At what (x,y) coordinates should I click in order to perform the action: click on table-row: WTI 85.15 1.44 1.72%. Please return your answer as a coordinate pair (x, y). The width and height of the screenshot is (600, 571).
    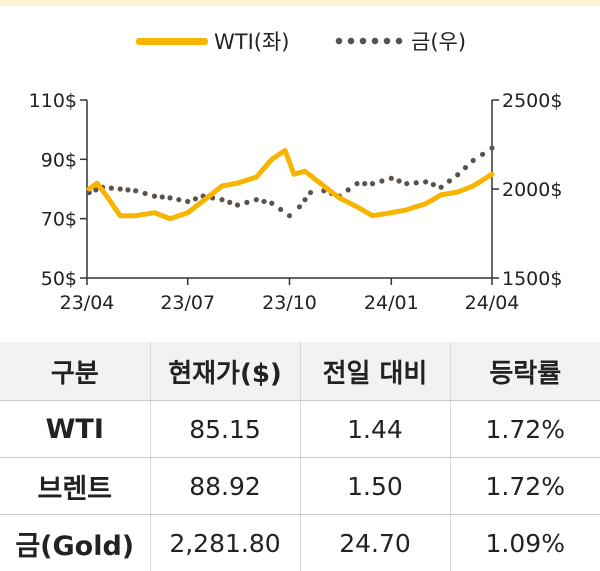
    Looking at the image, I should click on (300, 429).